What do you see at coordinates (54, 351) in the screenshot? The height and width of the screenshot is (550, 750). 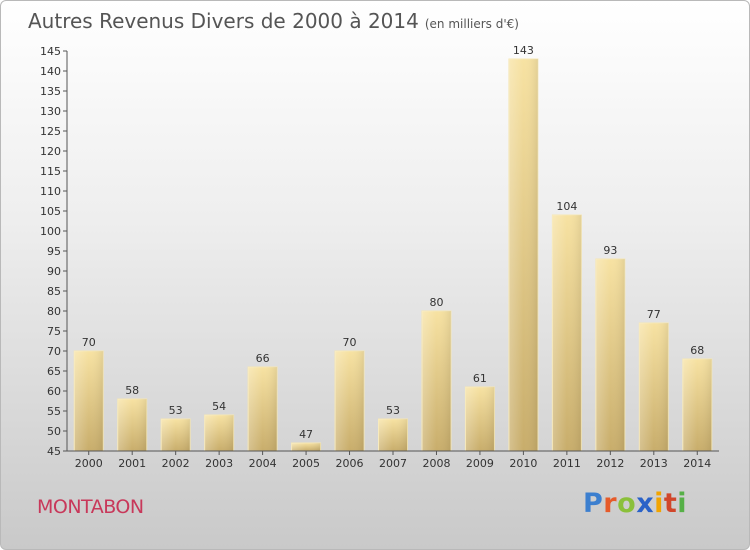 I see `y-tick-label: 70` at bounding box center [54, 351].